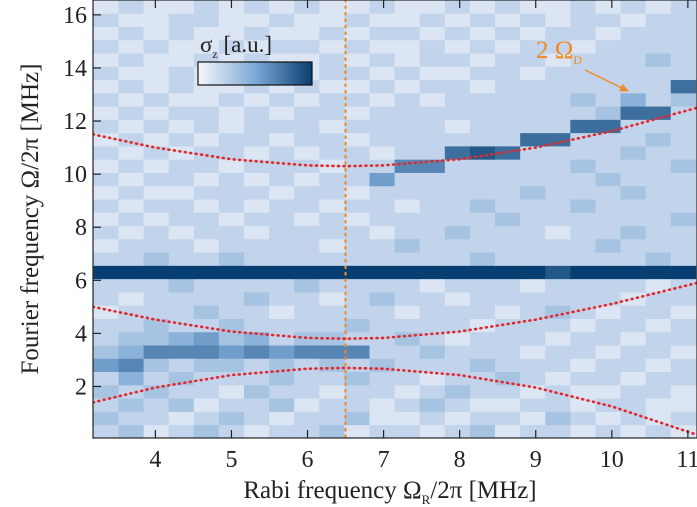  What do you see at coordinates (554, 50) in the screenshot?
I see `annotation-main: 2 Ω` at bounding box center [554, 50].